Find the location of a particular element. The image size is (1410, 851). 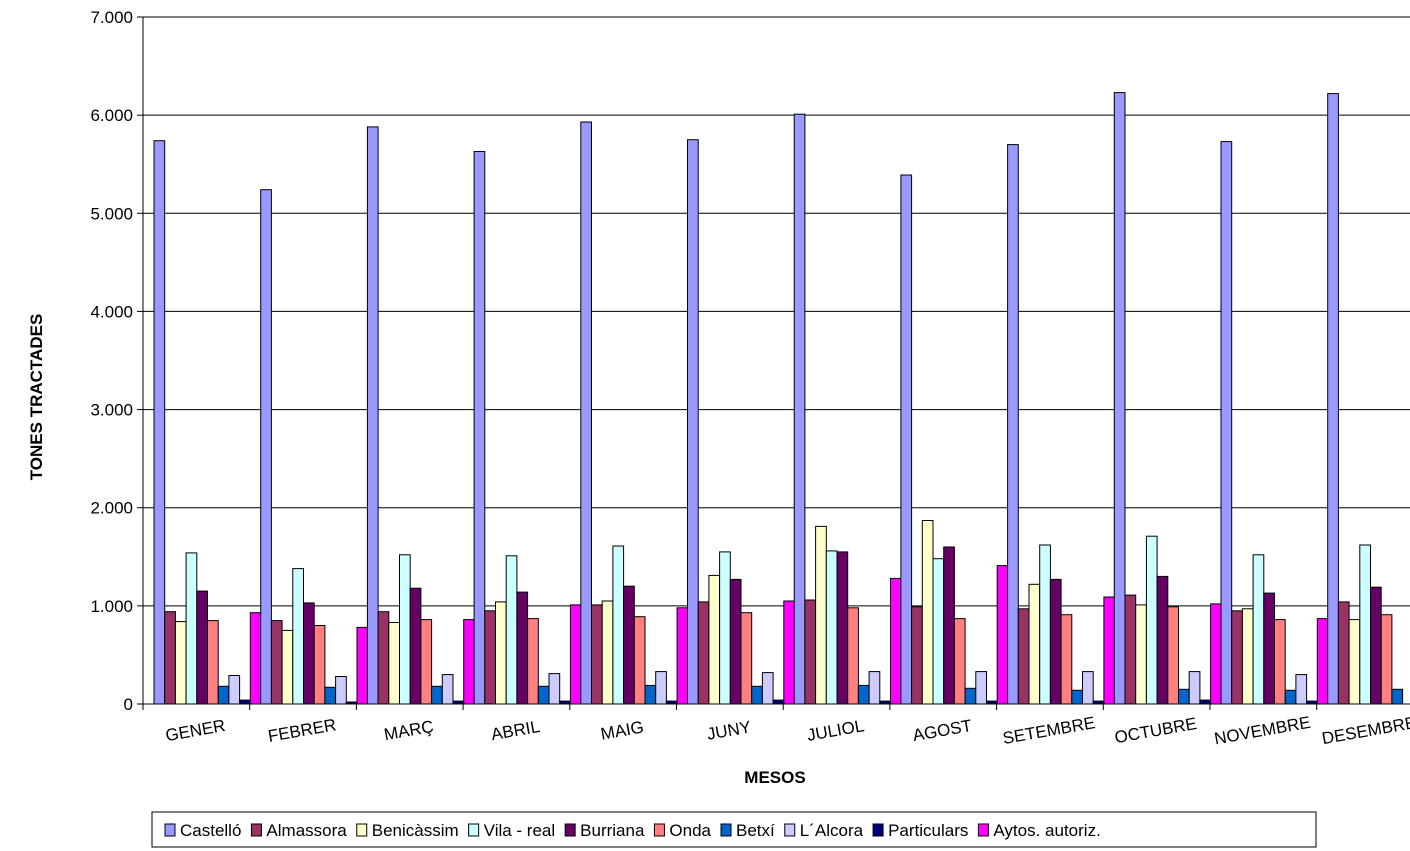

legend-frame is located at coordinates (734, 829).